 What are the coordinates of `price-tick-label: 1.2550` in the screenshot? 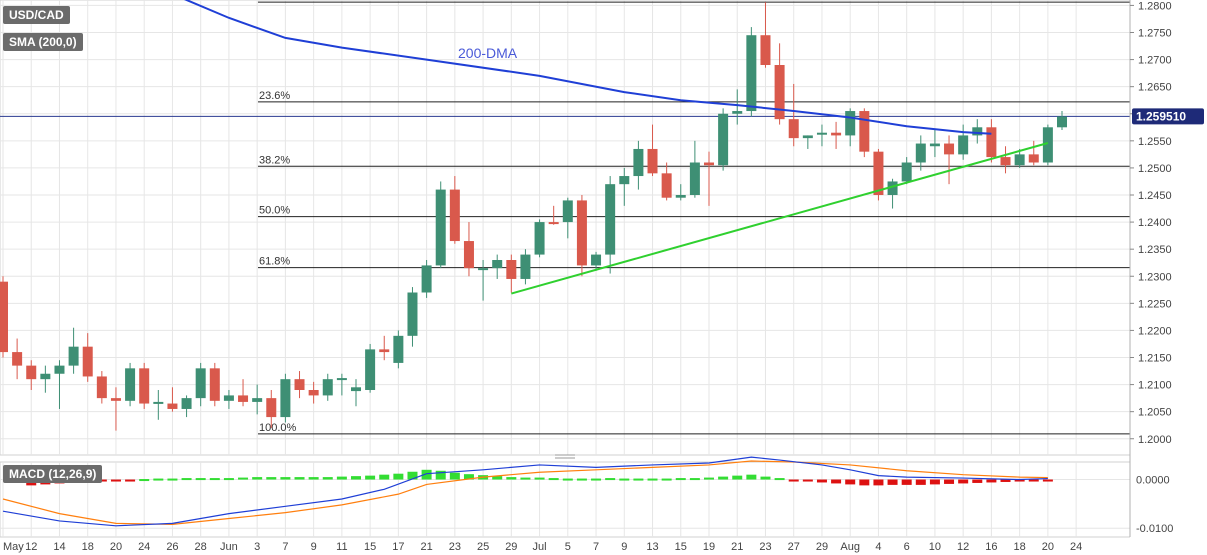 It's located at (1155, 142).